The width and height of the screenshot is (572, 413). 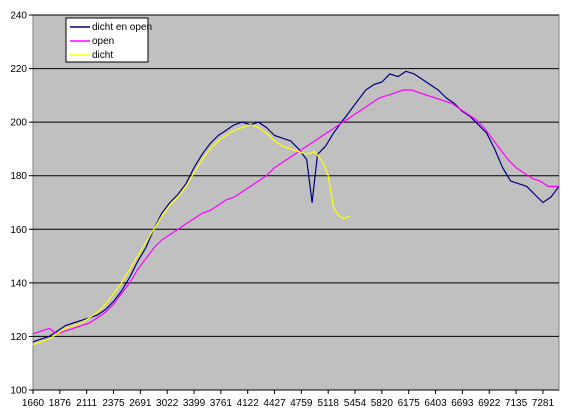 I want to click on legend-label-dicht: dicht, so click(x=102, y=55).